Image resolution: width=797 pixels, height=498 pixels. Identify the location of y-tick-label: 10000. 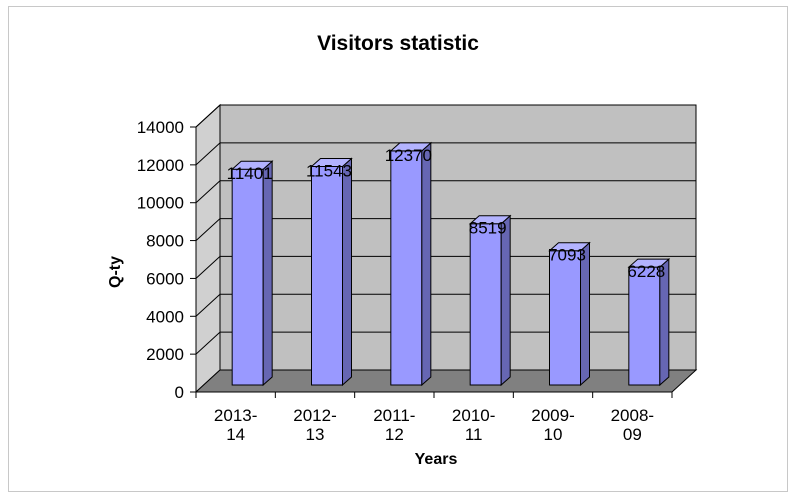
(160, 203).